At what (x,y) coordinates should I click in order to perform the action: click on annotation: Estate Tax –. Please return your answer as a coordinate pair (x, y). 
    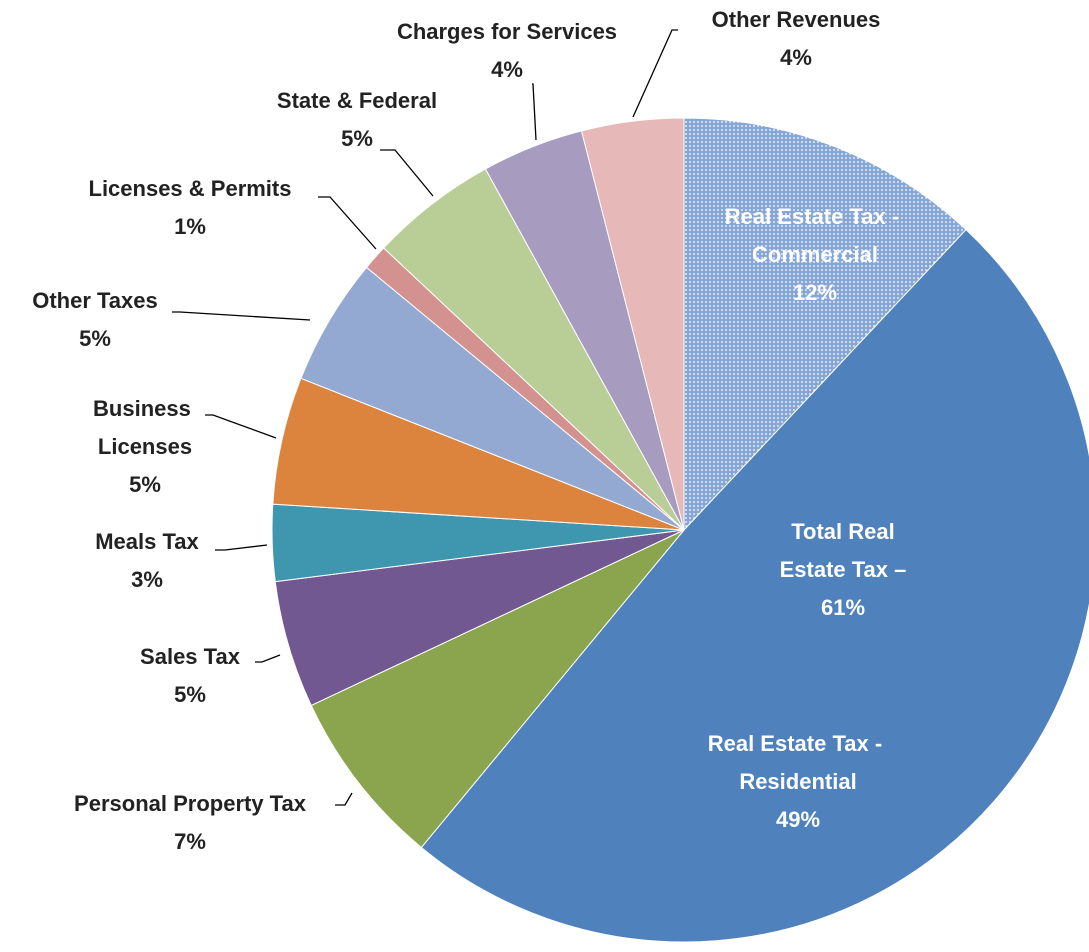
    Looking at the image, I should click on (843, 569).